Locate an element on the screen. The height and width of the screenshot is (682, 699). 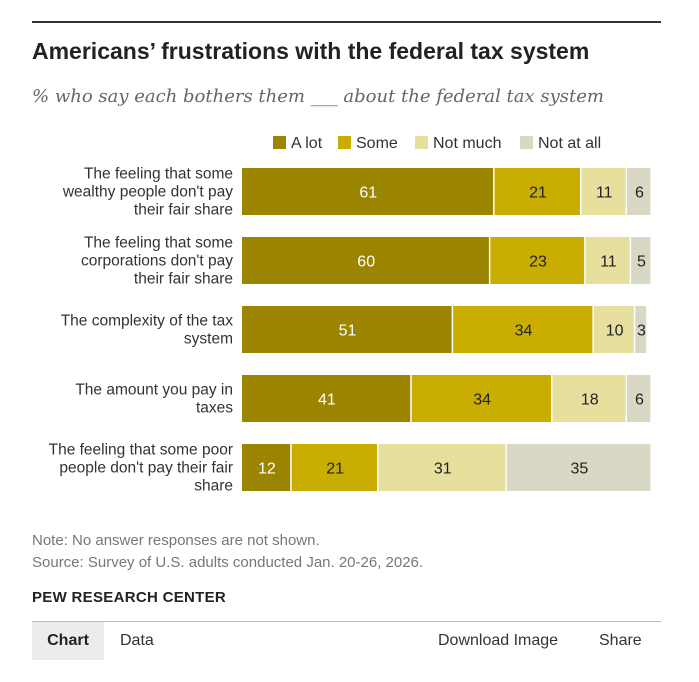
bar-value-label: 23 is located at coordinates (538, 262).